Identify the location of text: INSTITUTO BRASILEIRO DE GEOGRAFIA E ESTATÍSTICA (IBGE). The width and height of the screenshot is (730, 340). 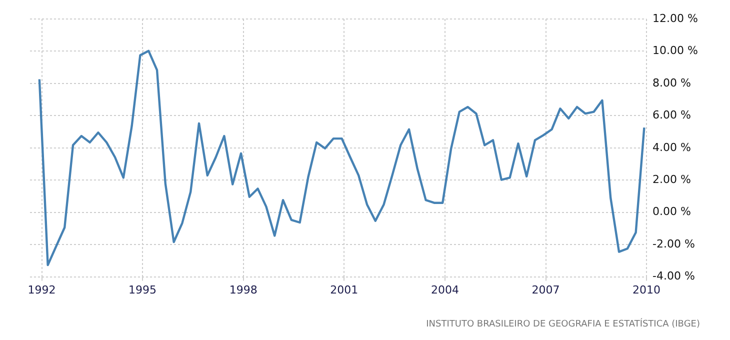
(563, 323).